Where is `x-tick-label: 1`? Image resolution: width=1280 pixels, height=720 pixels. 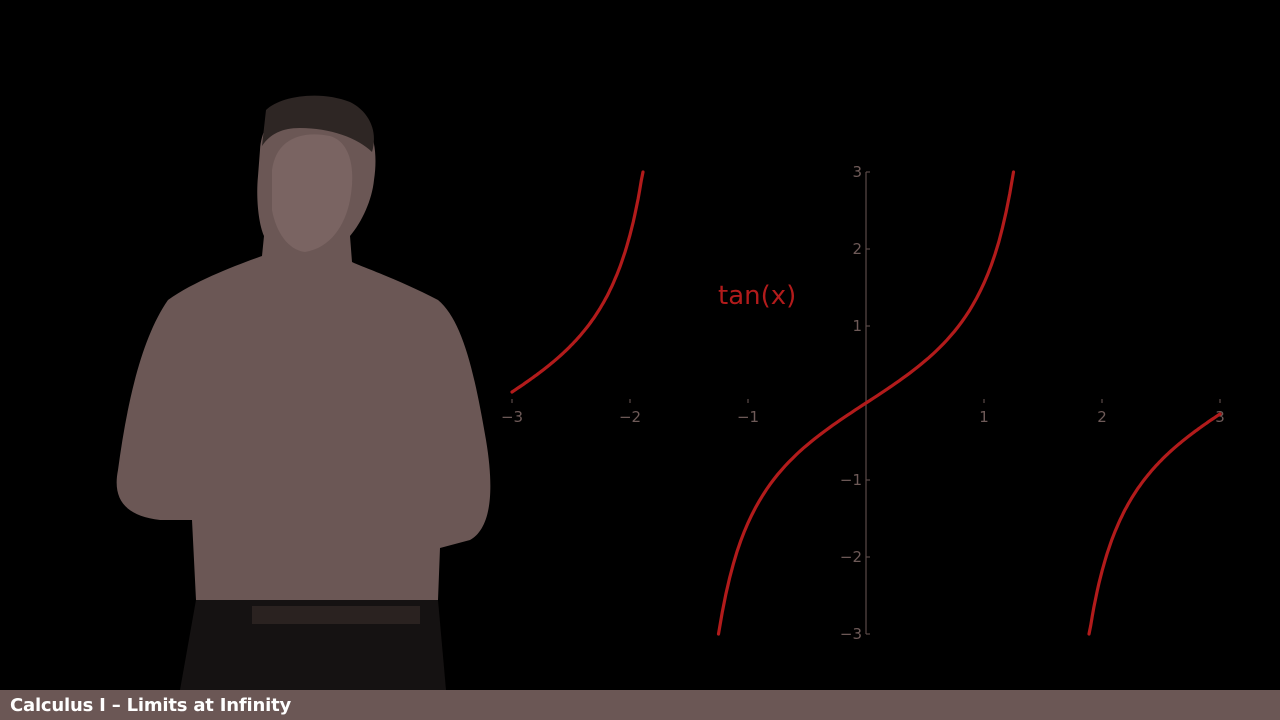 x-tick-label: 1 is located at coordinates (984, 417).